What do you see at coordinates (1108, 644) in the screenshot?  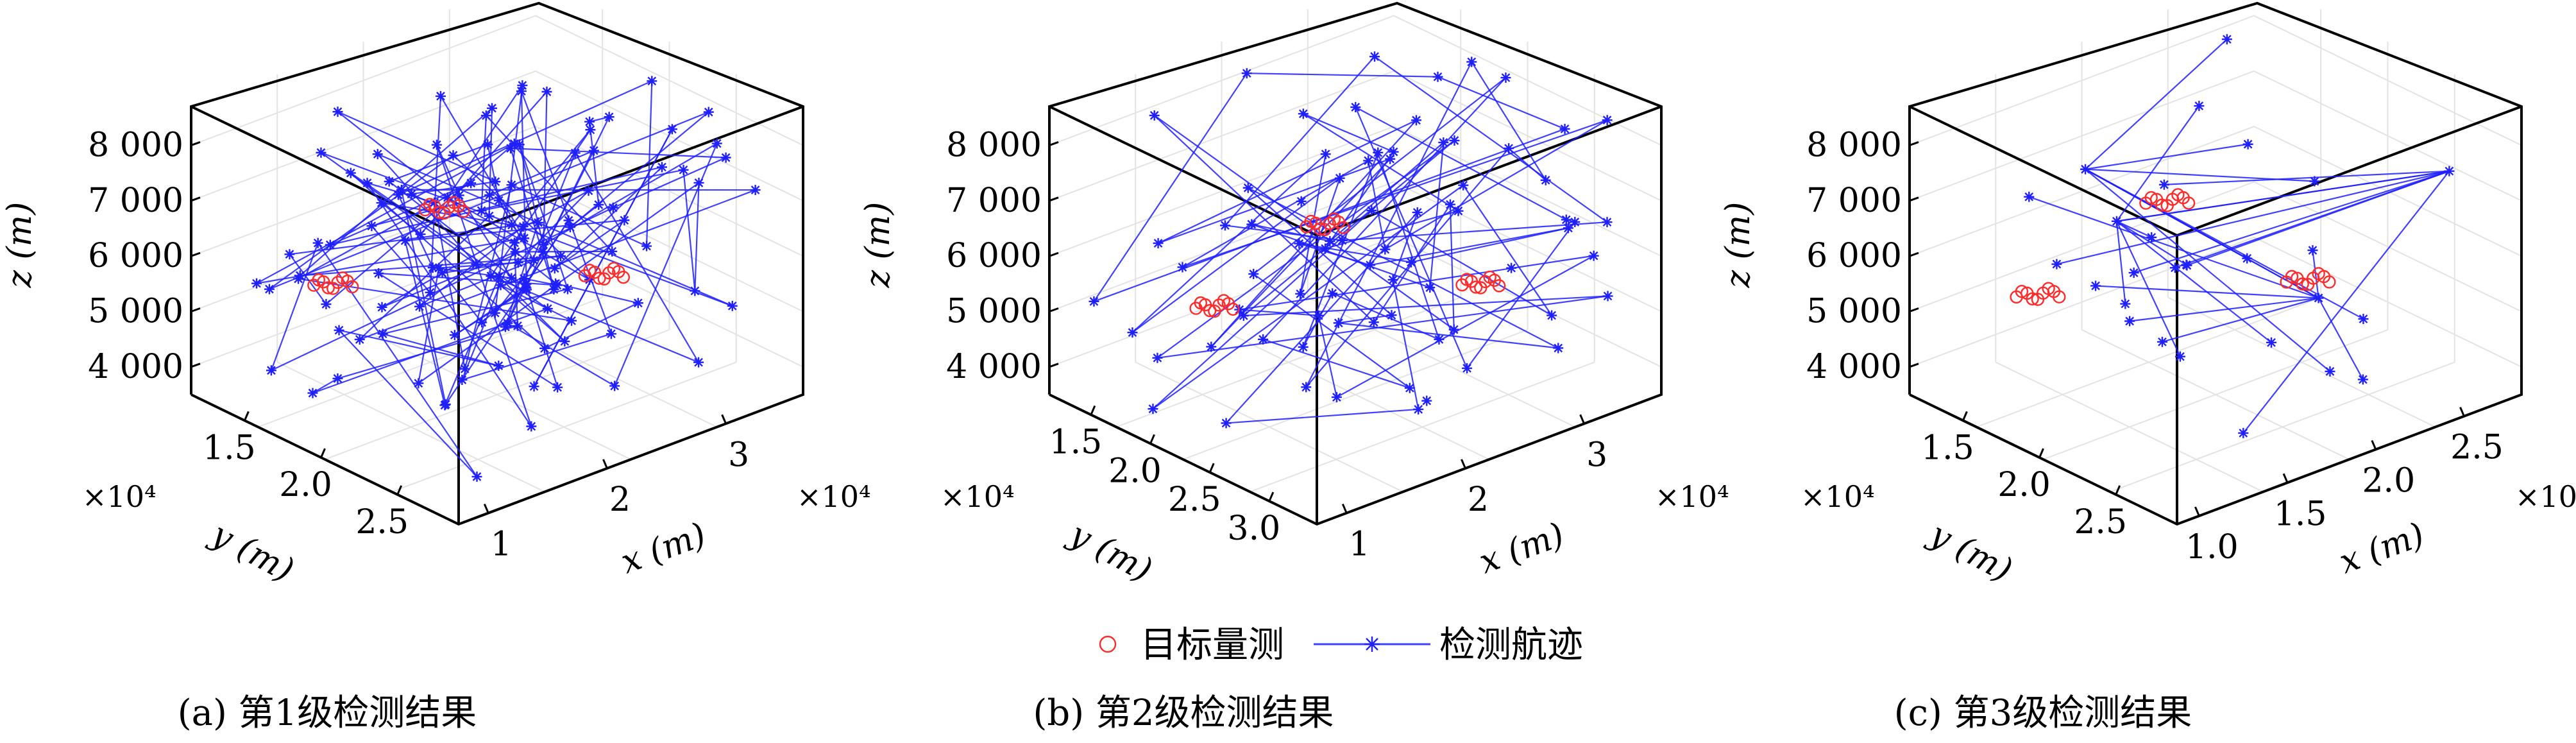 I see `legend-marker-measurement` at bounding box center [1108, 644].